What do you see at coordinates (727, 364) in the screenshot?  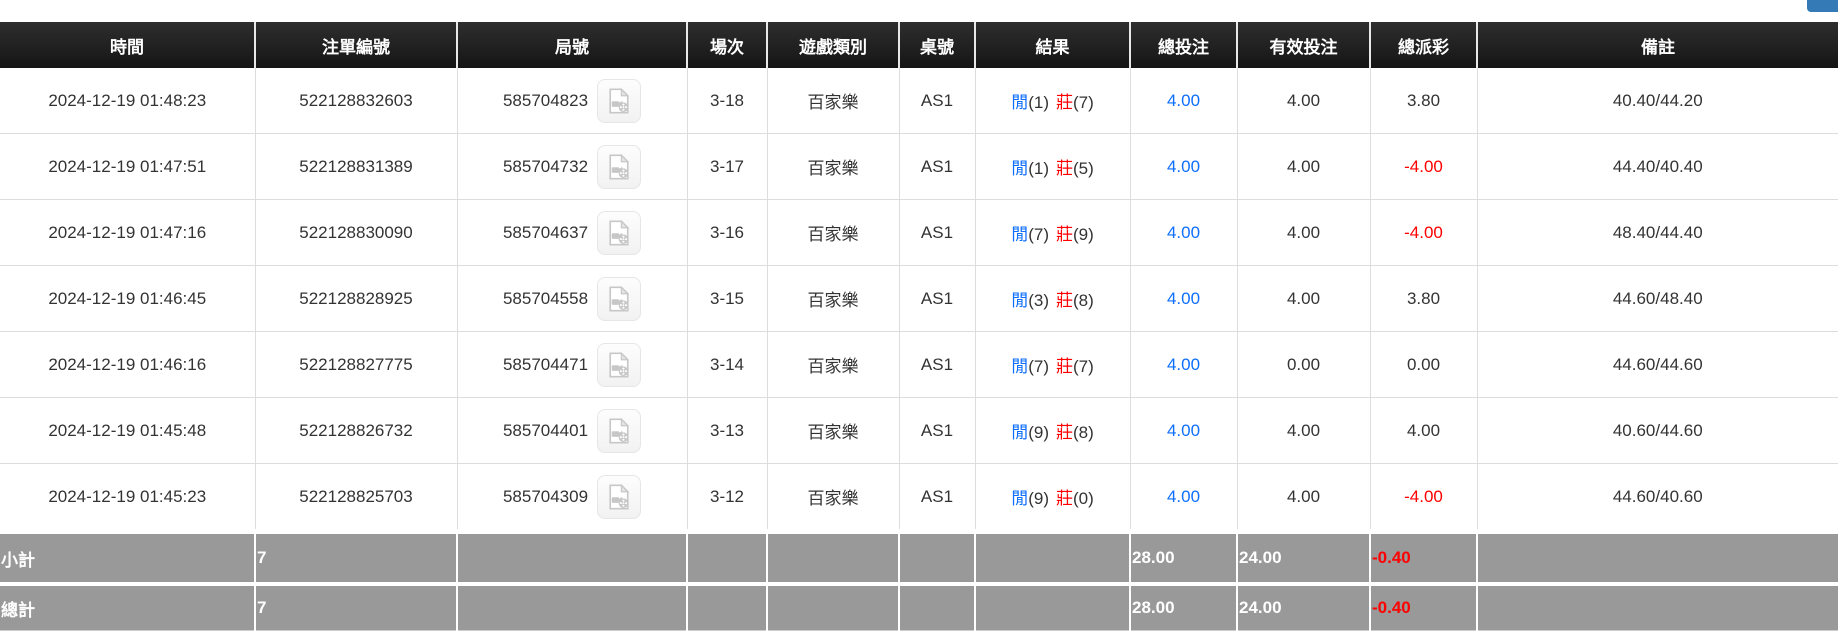 I see `cell-session: 3-14` at bounding box center [727, 364].